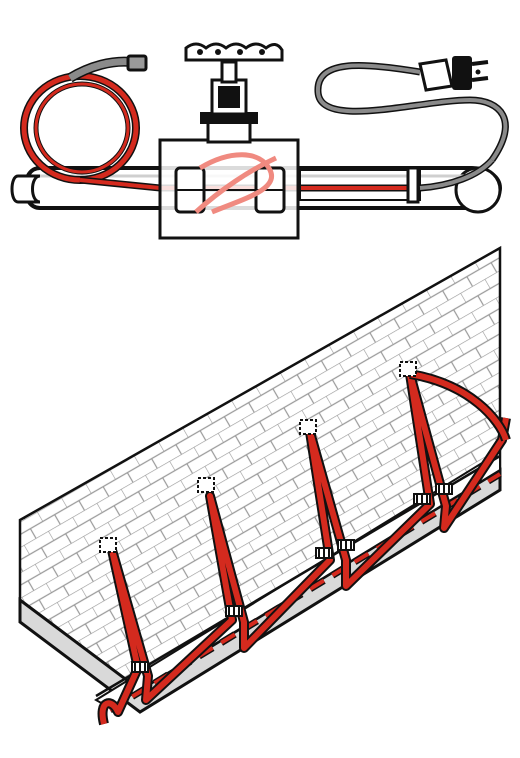 This screenshot has height=758, width=520. Describe the element at coordinates (453, 74) in the screenshot. I see `electric-plug-icon` at that location.